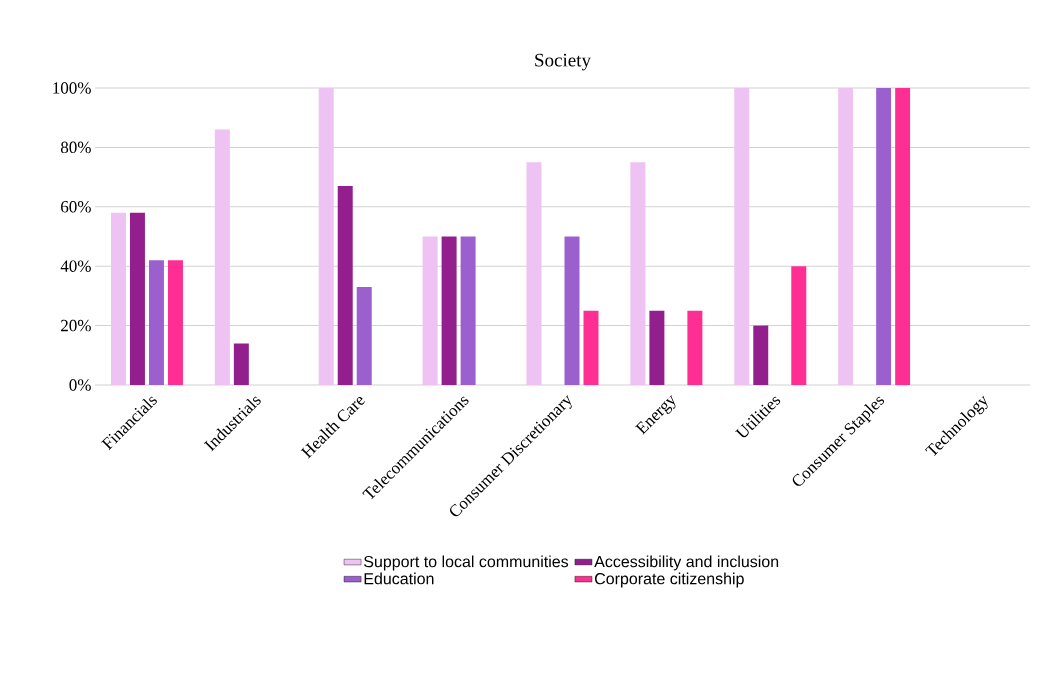 This screenshot has width=1053, height=692. I want to click on y-tick-label: 60%, so click(76, 207).